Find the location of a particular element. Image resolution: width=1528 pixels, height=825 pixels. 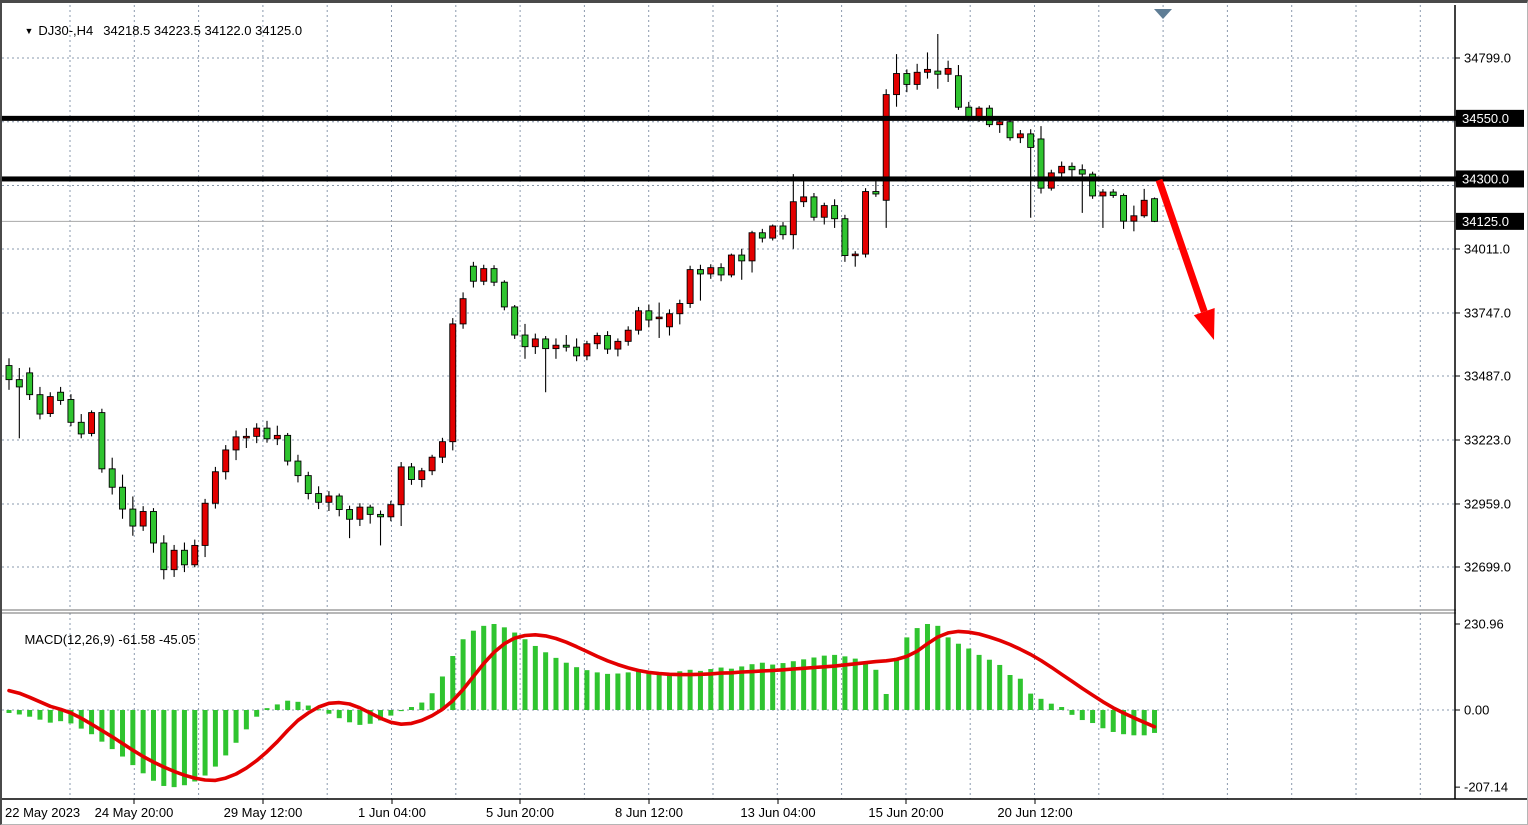

price-level-line is located at coordinates (730, 179).